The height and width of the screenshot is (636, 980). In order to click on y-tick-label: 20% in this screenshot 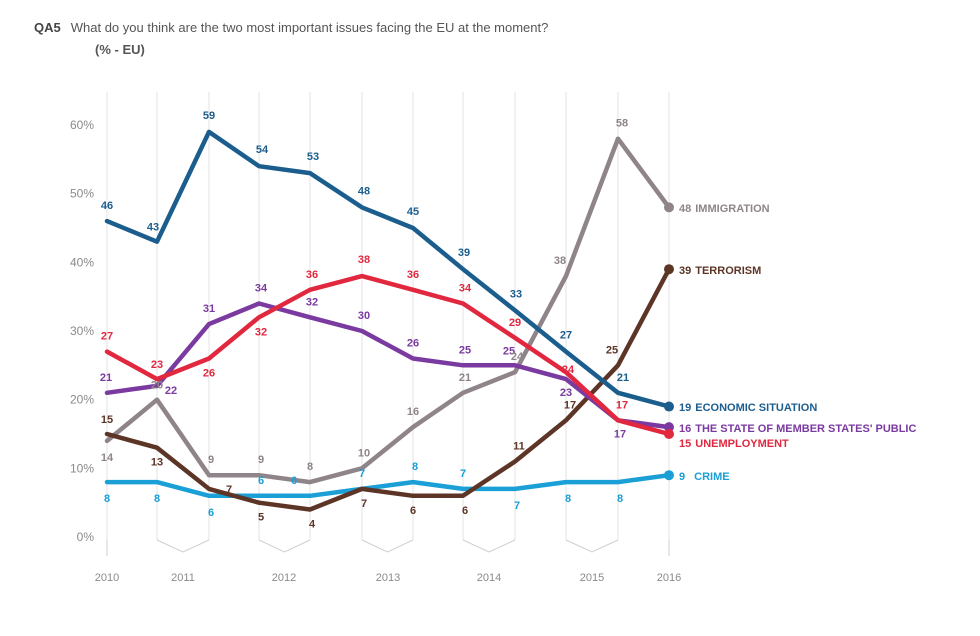, I will do `click(82, 400)`.